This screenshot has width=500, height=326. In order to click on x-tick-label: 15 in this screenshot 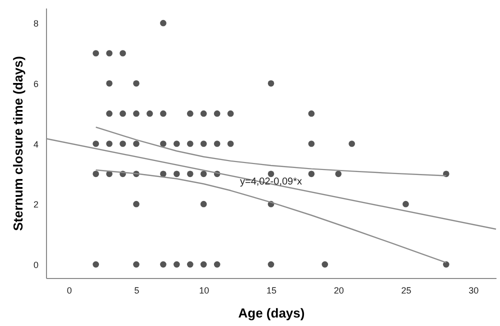, I will do `click(271, 291)`.